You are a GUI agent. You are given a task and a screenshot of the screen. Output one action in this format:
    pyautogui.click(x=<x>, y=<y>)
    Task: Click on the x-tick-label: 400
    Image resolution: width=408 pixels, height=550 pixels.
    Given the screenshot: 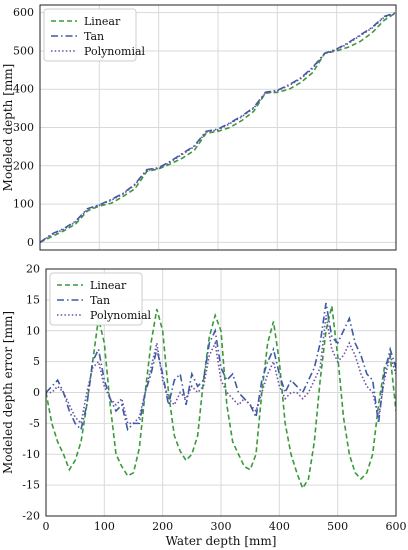 What is the action you would take?
    pyautogui.click(x=279, y=526)
    